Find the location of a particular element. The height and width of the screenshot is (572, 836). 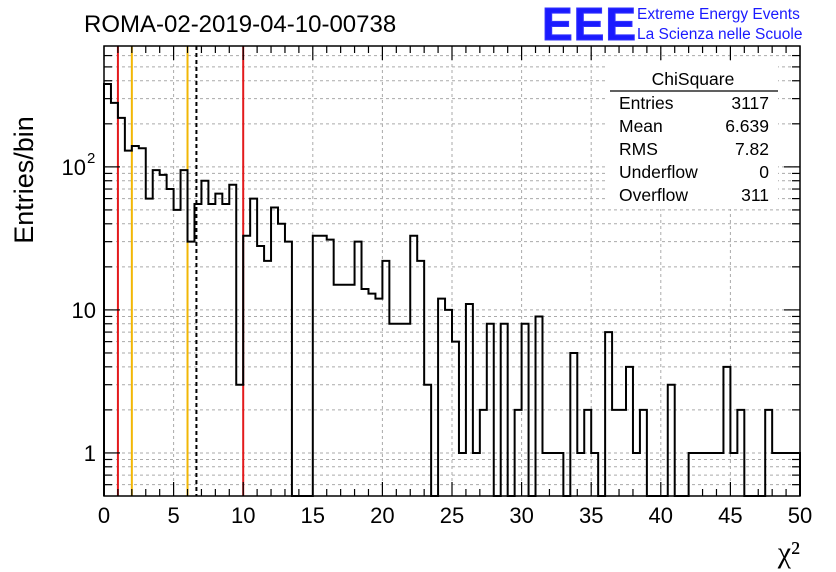

x-tick-label: 5 is located at coordinates (173, 515).